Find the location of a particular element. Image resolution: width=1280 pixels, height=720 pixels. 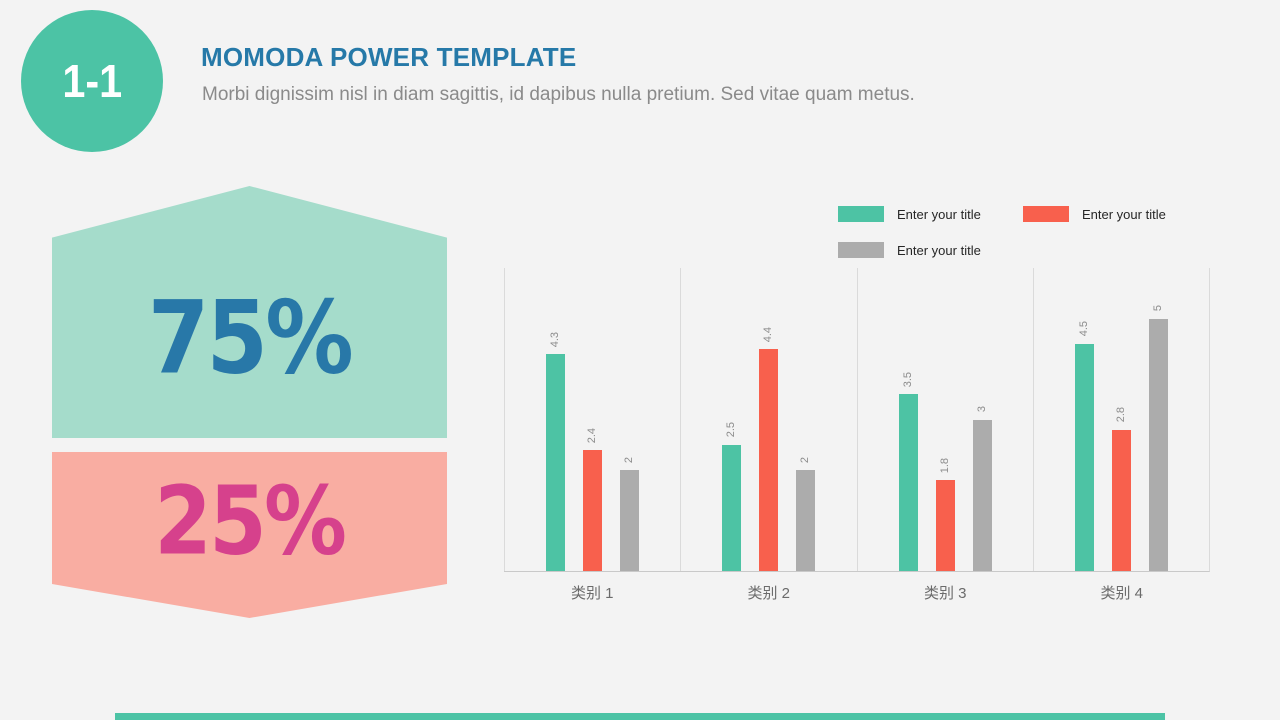

bar-unit: 2.5 is located at coordinates (732, 419).